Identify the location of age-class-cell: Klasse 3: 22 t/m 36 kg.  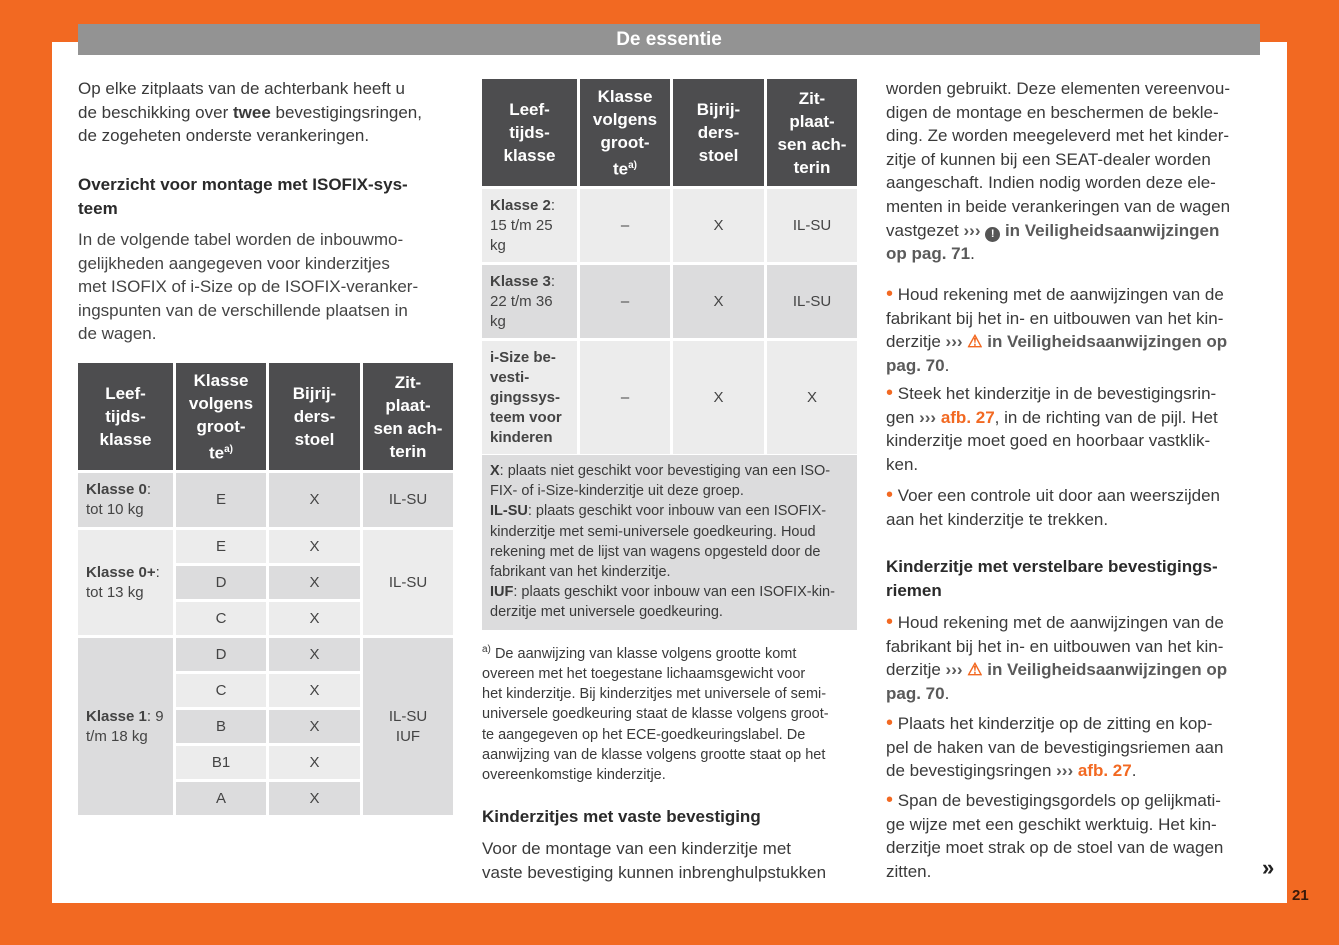
(529, 301).